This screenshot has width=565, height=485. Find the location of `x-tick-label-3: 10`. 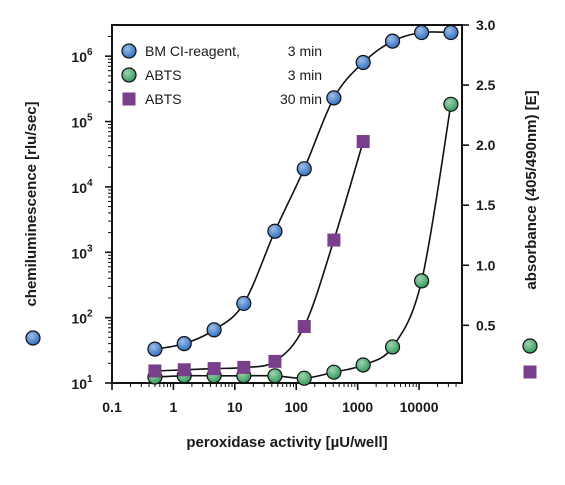

x-tick-label-3: 10 is located at coordinates (235, 407).